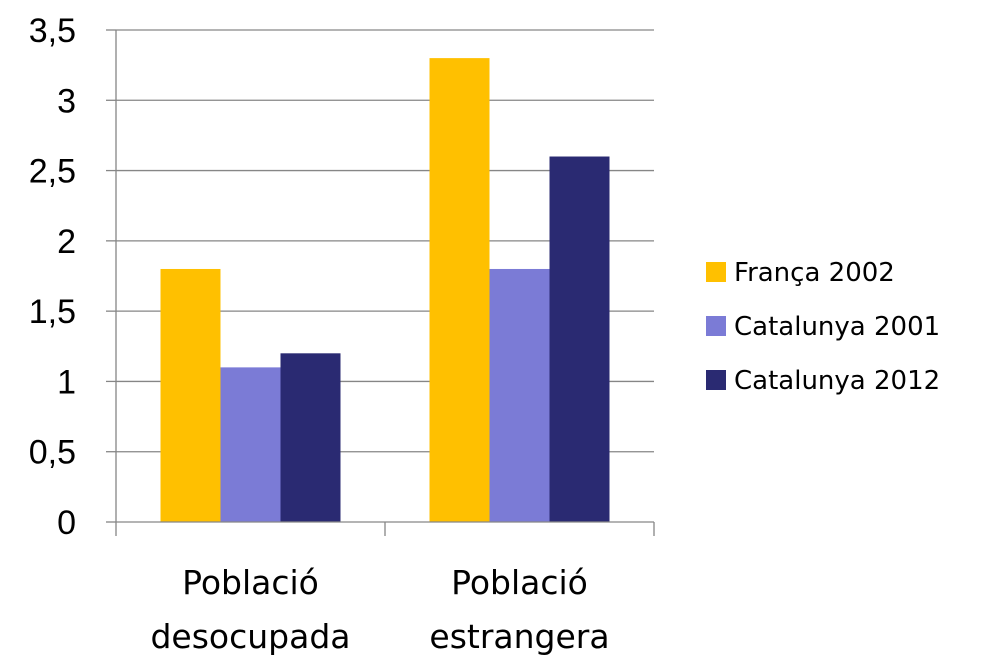 The height and width of the screenshot is (664, 1004). Describe the element at coordinates (52, 453) in the screenshot. I see `y-tick-label: 0,5` at that location.